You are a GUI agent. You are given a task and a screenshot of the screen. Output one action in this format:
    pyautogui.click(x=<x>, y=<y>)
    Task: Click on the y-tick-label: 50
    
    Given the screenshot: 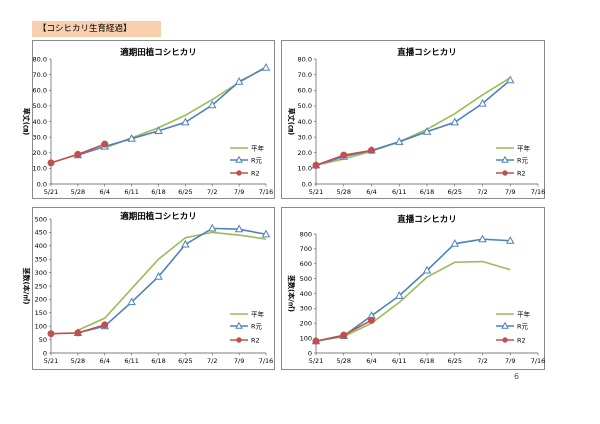 What is the action you would take?
    pyautogui.click(x=43, y=340)
    